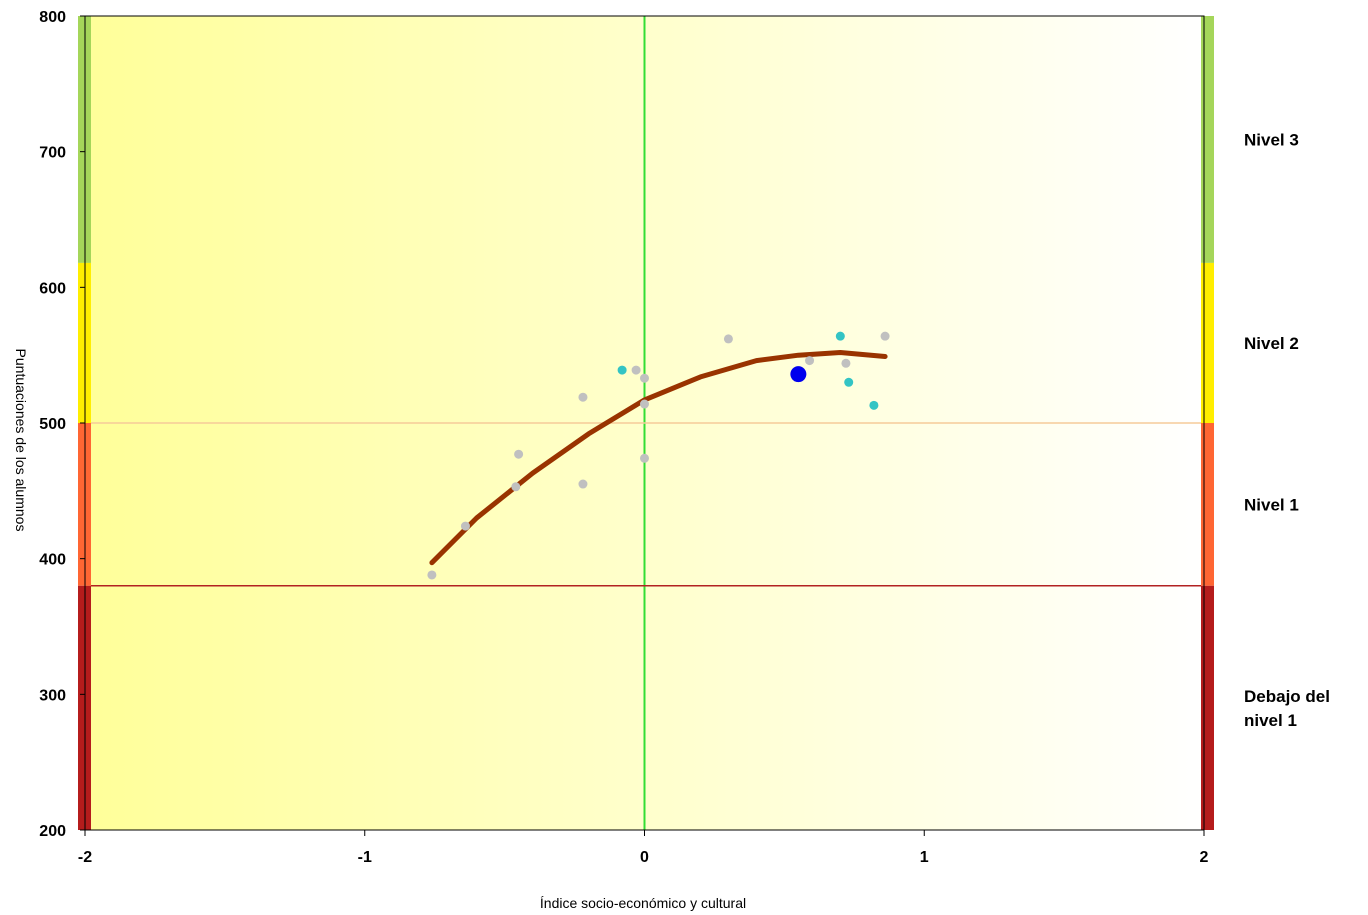 The width and height of the screenshot is (1368, 915). I want to click on trend-line-layer, so click(658, 458).